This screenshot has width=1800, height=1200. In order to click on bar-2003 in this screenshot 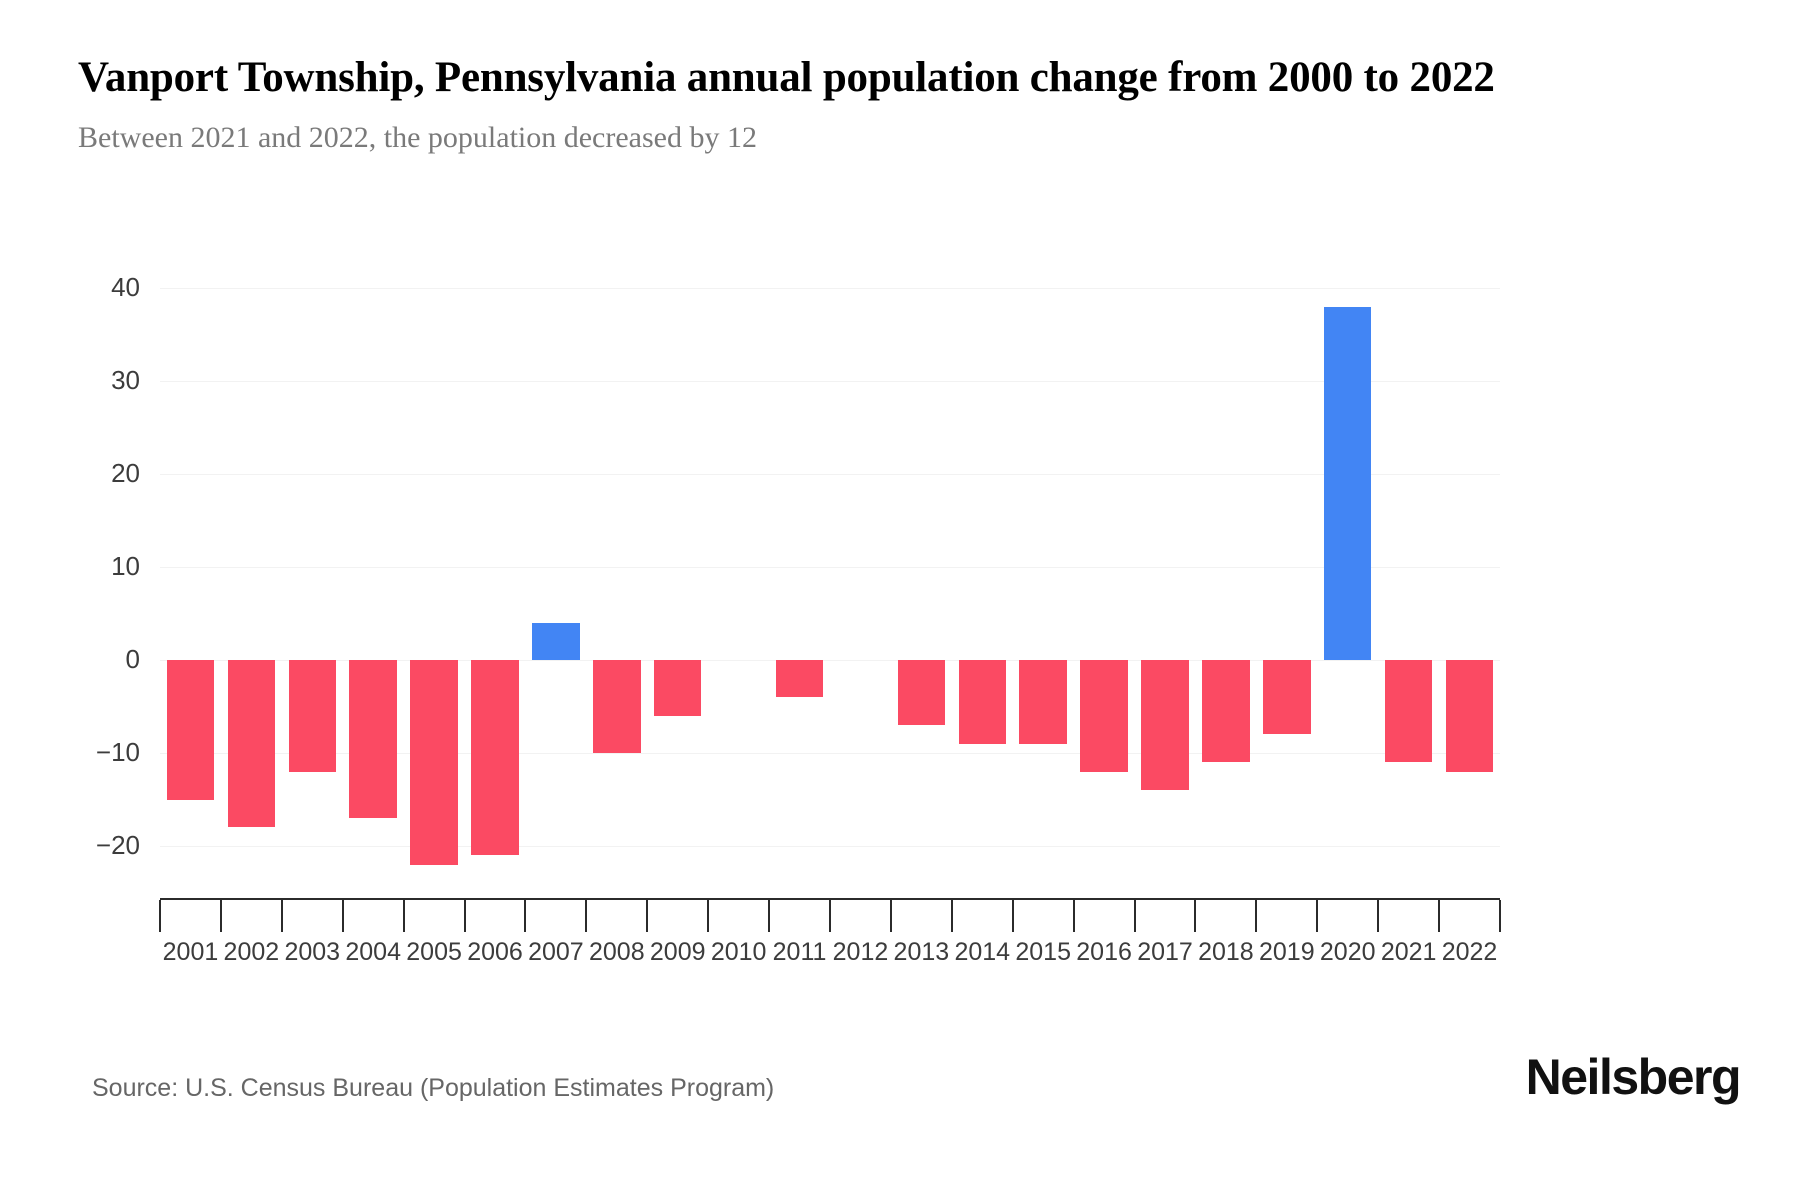, I will do `click(312, 716)`.